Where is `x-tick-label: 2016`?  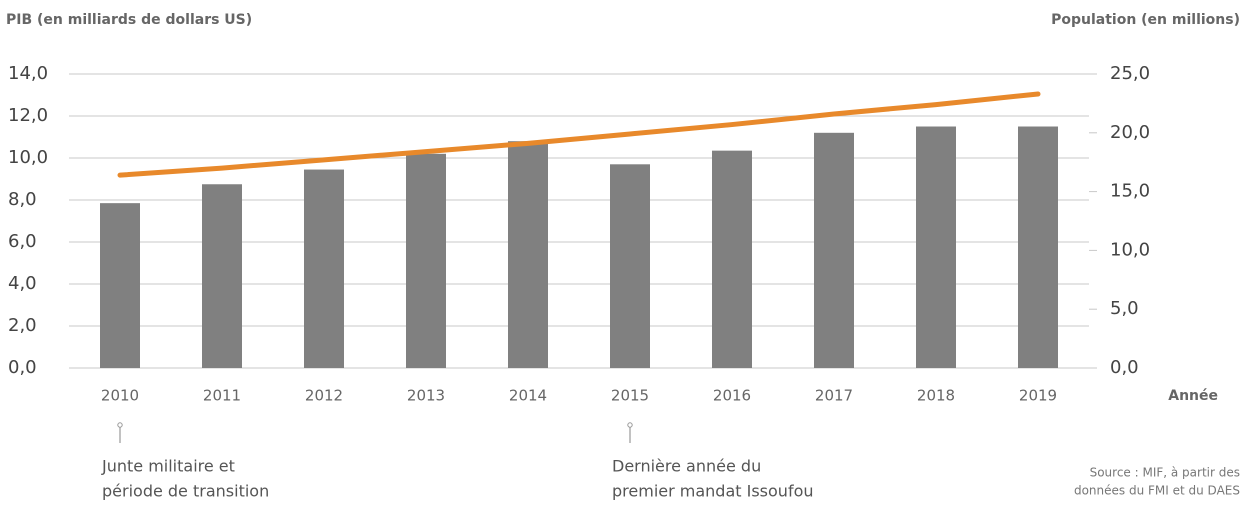 x-tick-label: 2016 is located at coordinates (732, 396).